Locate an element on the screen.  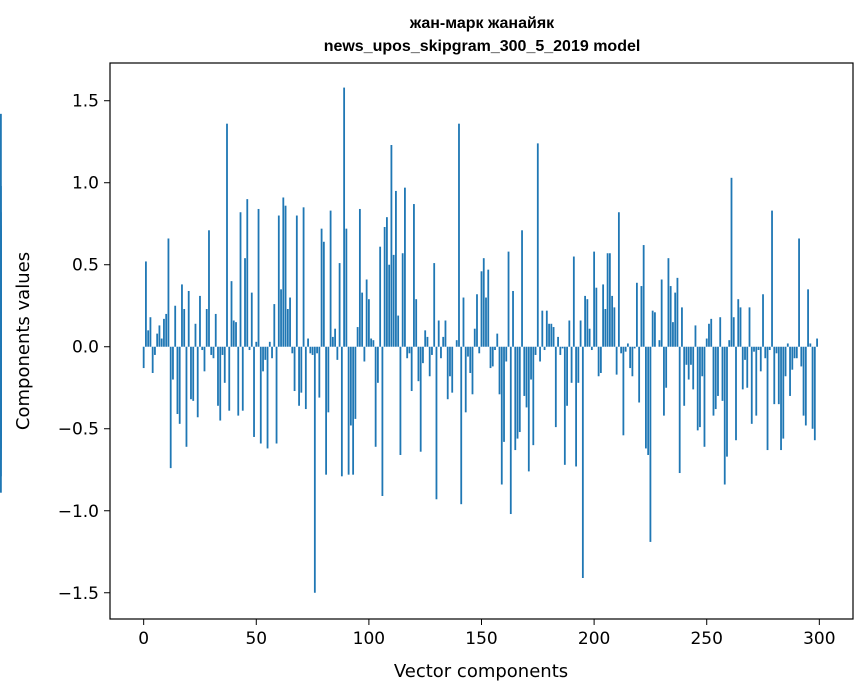
y-tick-label: 1.0 is located at coordinates (85, 184).